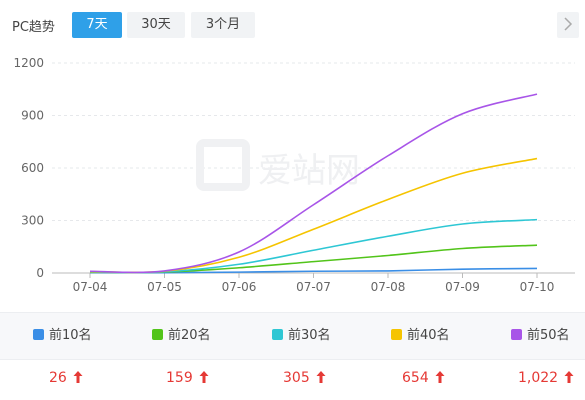  What do you see at coordinates (33, 27) in the screenshot?
I see `toolbar-title: PC趋势` at bounding box center [33, 27].